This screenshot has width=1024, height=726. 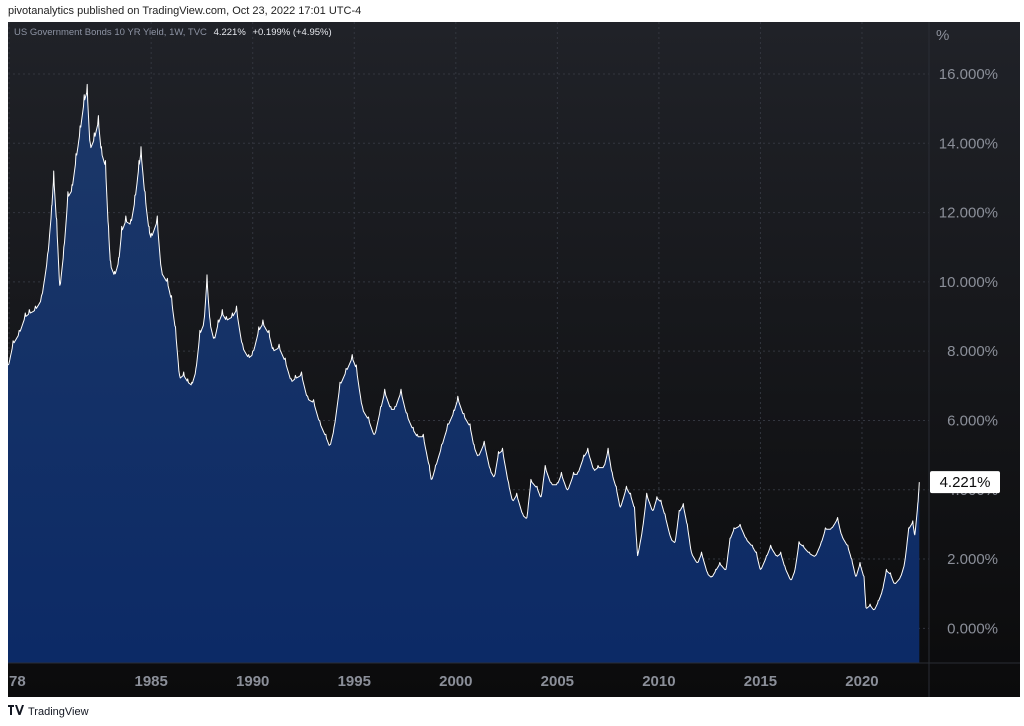 I want to click on y-tick-label: 12.000%, so click(x=968, y=213).